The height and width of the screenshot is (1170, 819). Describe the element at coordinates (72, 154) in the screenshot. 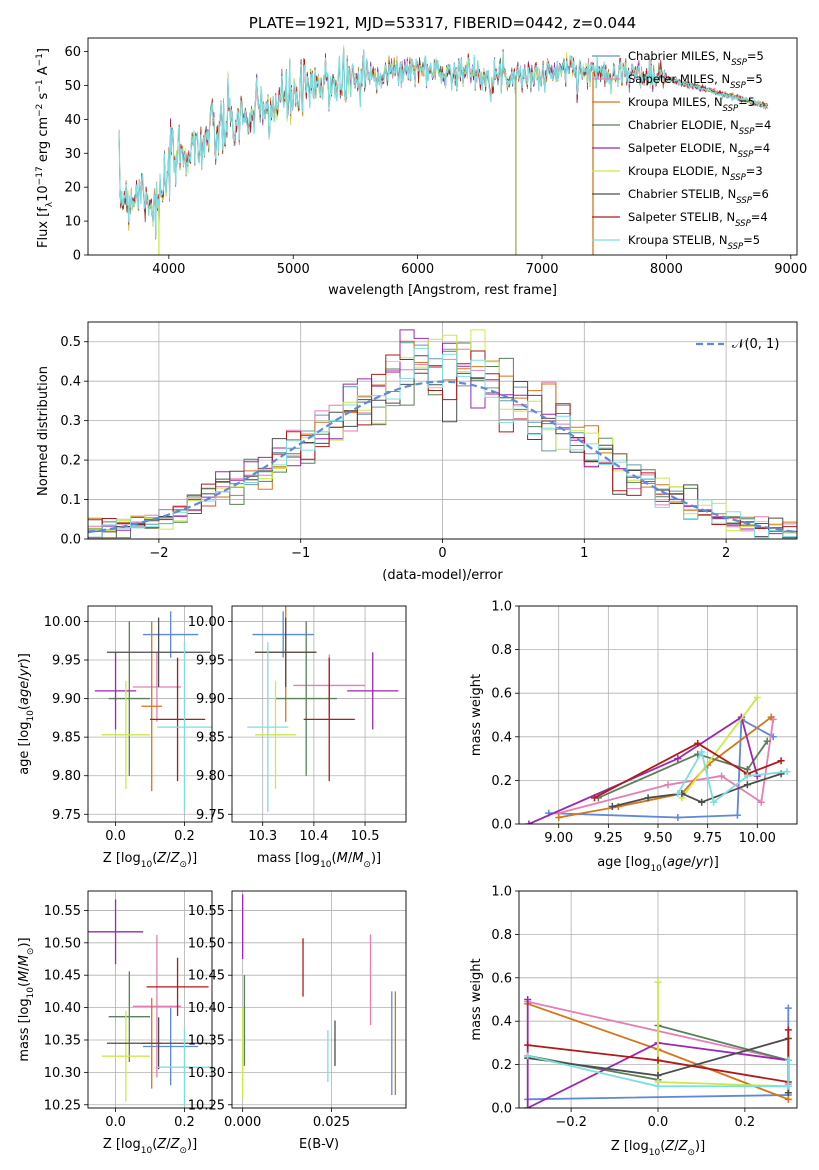

I see `y-tick-label: 30` at that location.